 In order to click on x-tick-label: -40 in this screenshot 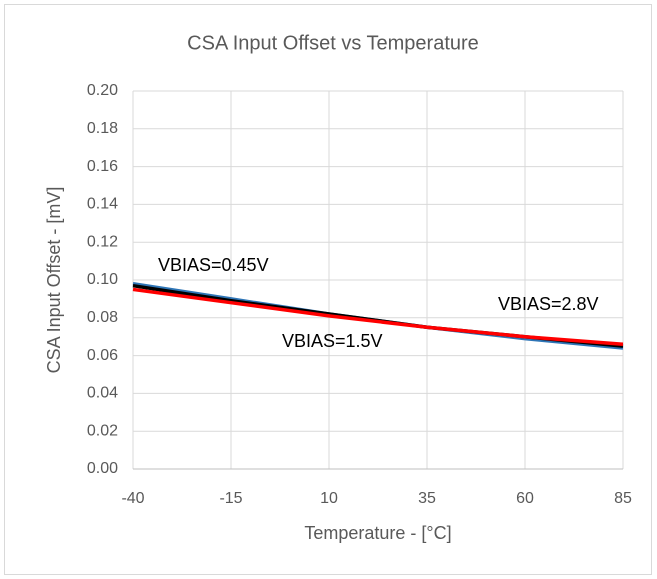, I will do `click(132, 498)`.